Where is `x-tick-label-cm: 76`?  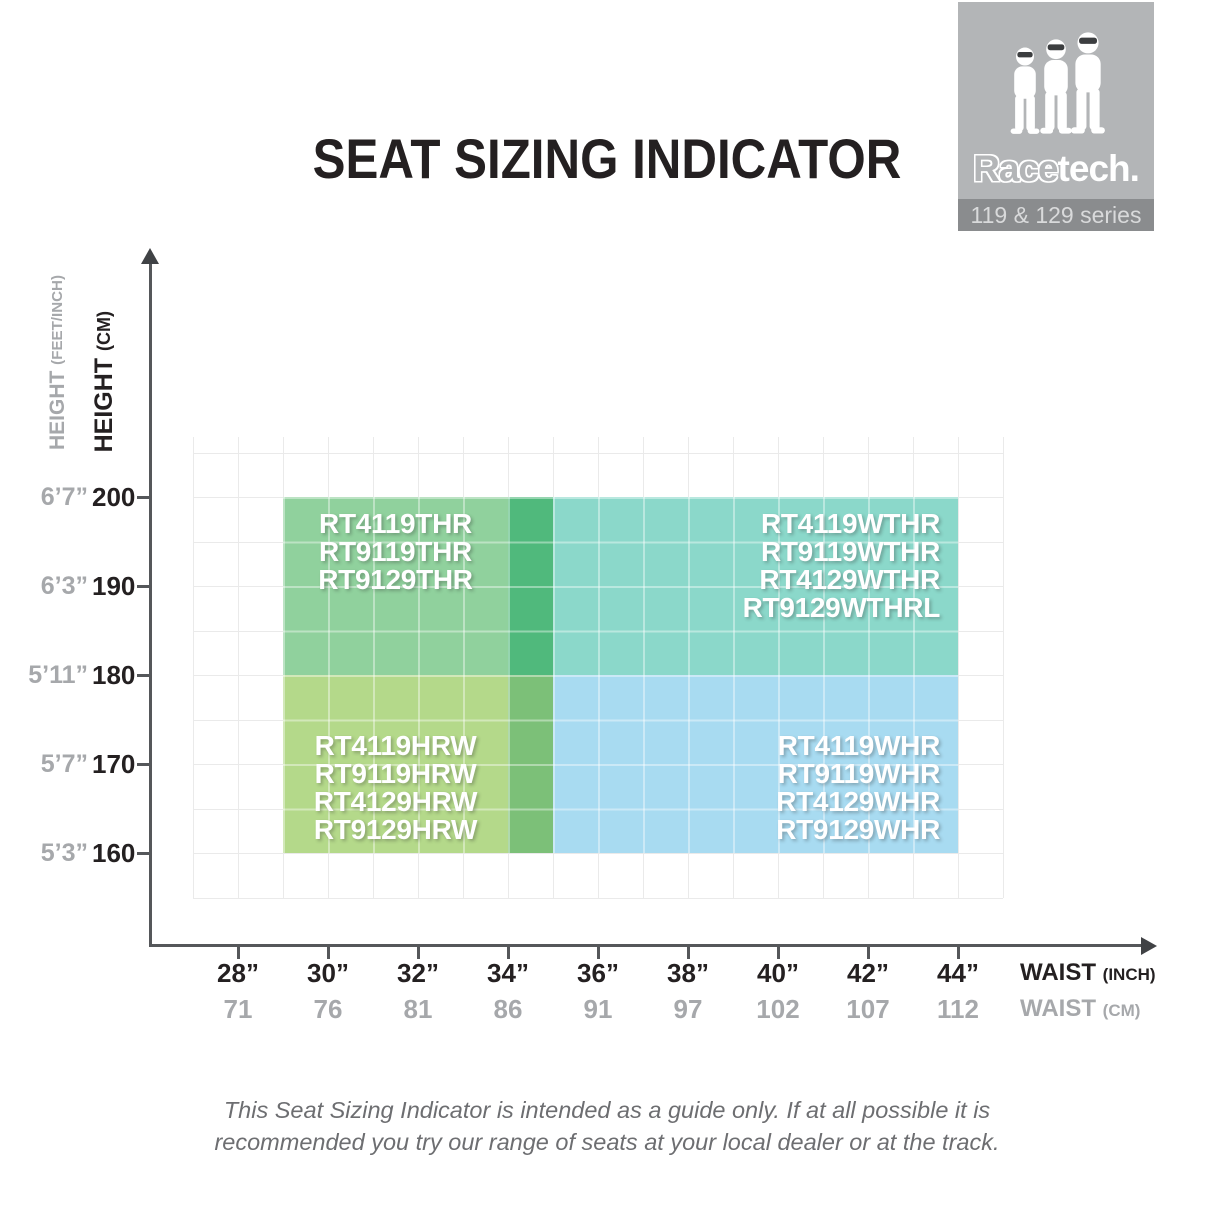
x-tick-label-cm: 76 is located at coordinates (328, 1009).